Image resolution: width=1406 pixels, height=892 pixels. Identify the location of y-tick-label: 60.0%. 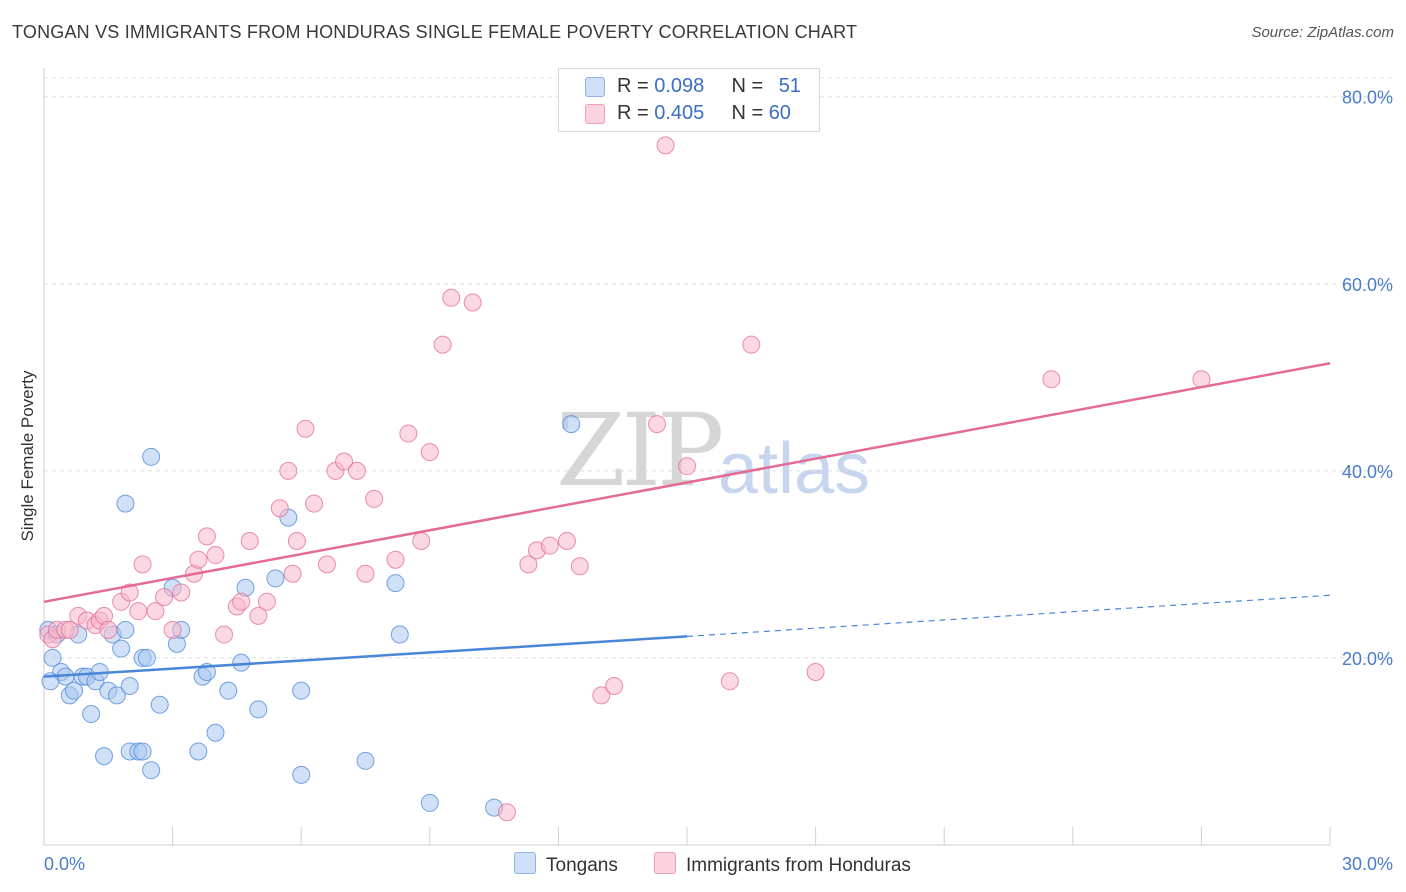
(1367, 285).